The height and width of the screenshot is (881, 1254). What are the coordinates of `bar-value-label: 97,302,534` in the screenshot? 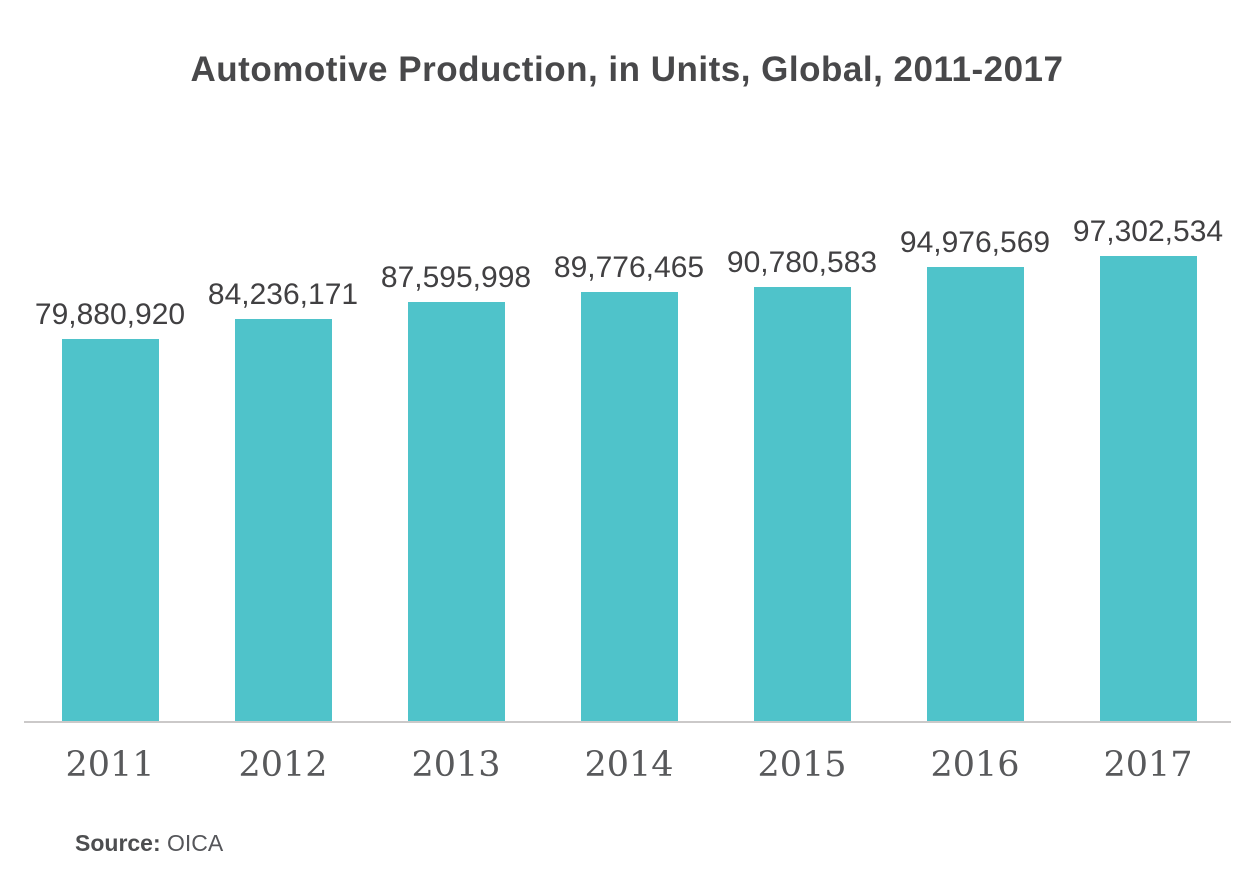 It's located at (1148, 231).